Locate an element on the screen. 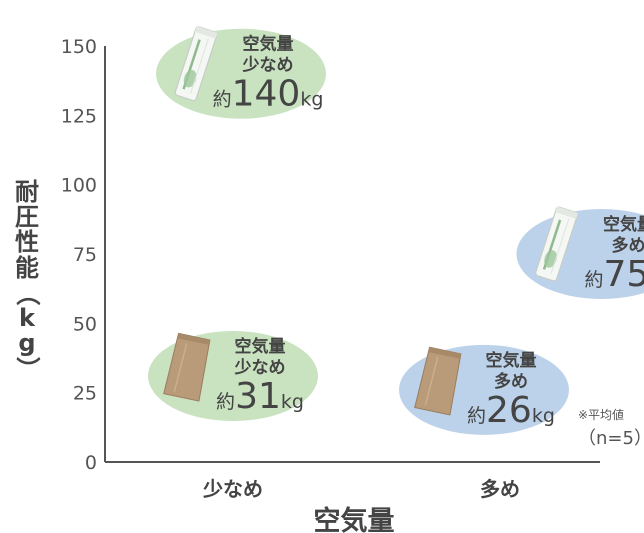 Image resolution: width=644 pixels, height=533 pixels. x-axis-label: 空気量 is located at coordinates (354, 519).